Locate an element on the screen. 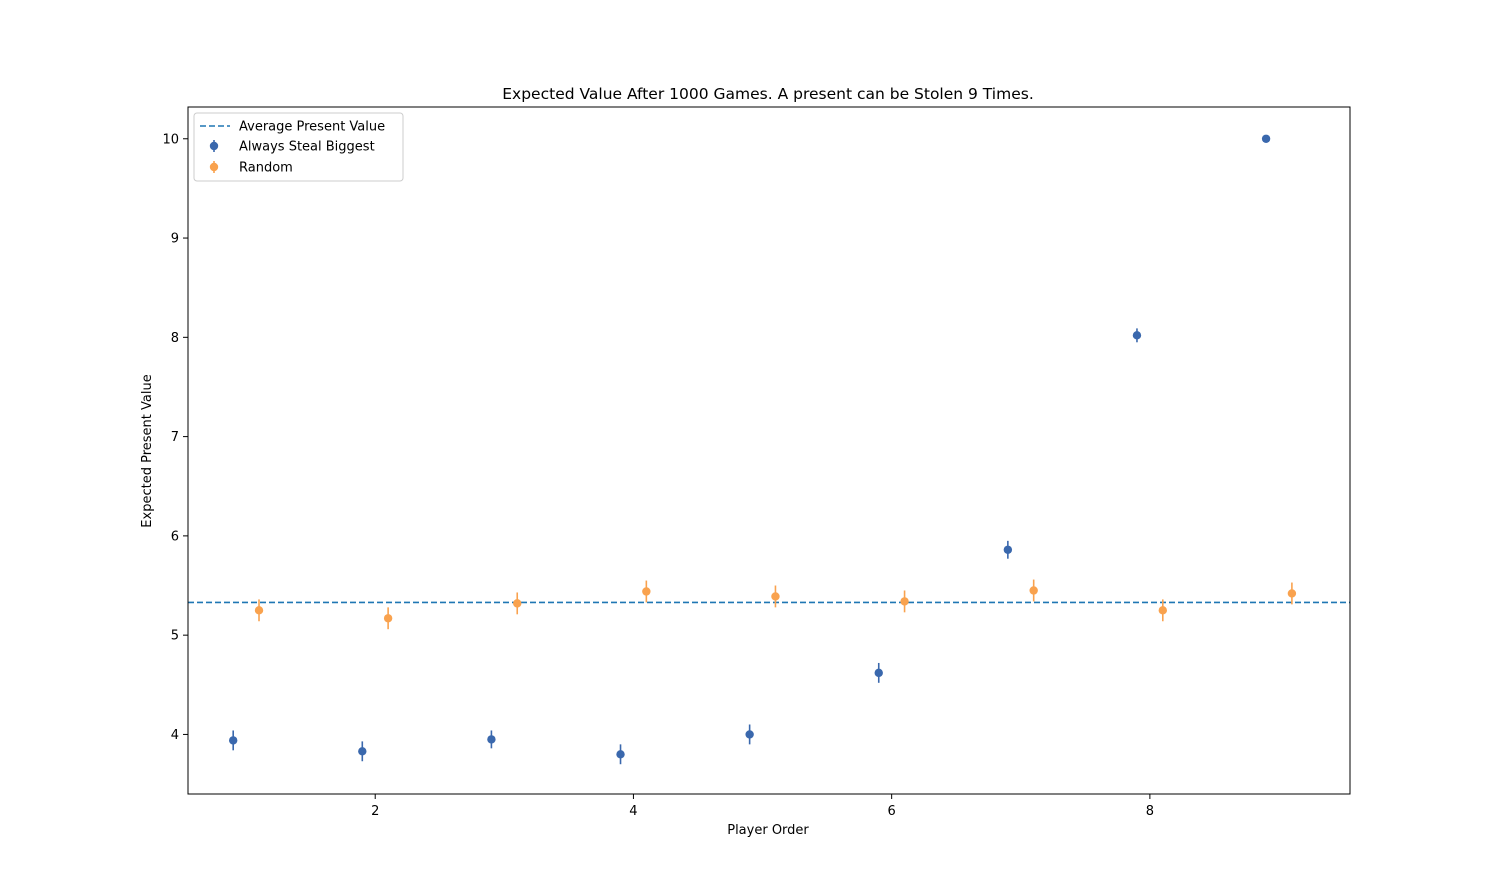 This screenshot has width=1500, height=892. x-tick-label: 8 is located at coordinates (1150, 811).